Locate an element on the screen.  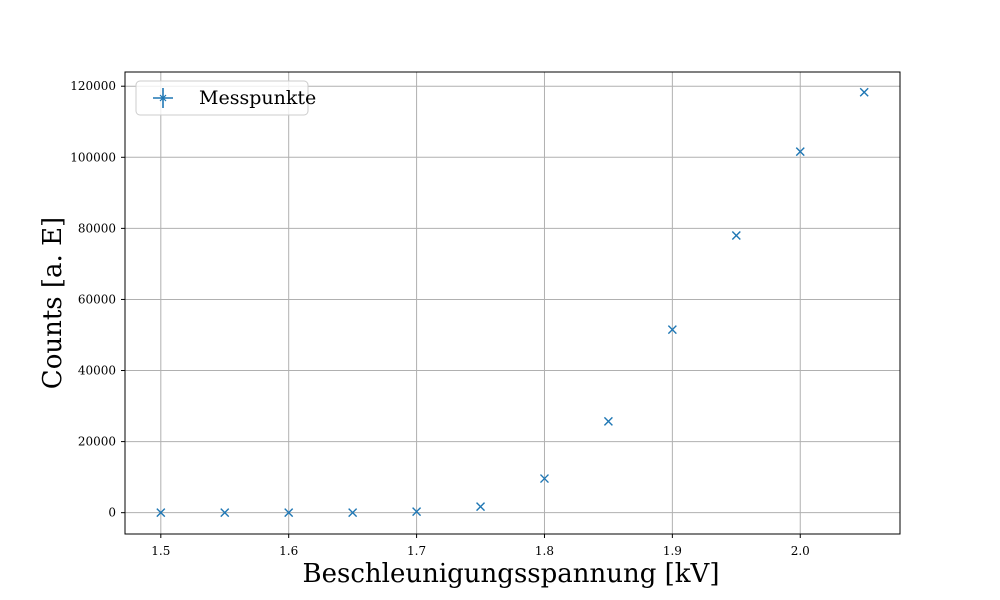
x-tick-label: 1.7 is located at coordinates (416, 551).